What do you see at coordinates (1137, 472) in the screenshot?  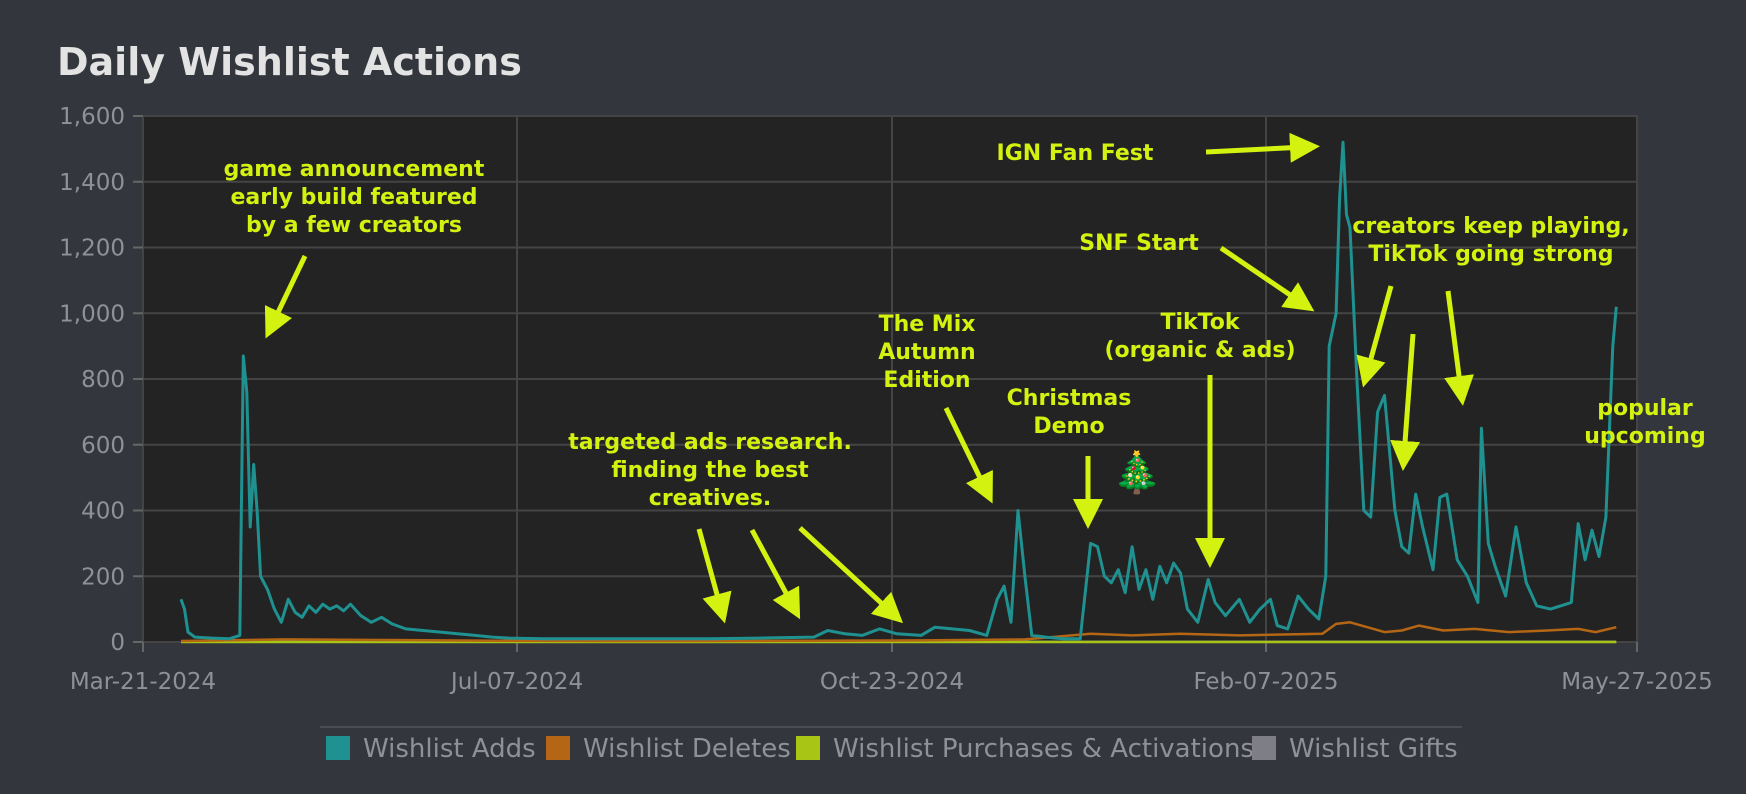 I see `christmas-tree-icon: 🎄` at bounding box center [1137, 472].